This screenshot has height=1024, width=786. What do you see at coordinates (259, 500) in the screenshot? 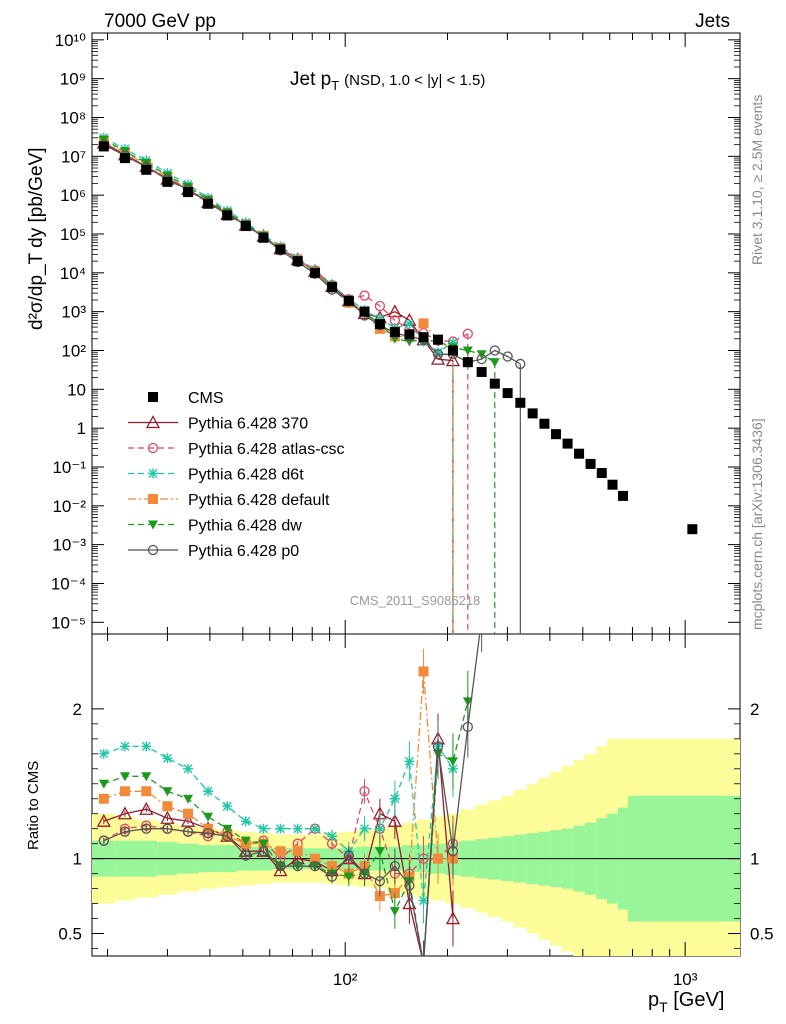
I see `legend-label: Pythia 6.428 default` at bounding box center [259, 500].